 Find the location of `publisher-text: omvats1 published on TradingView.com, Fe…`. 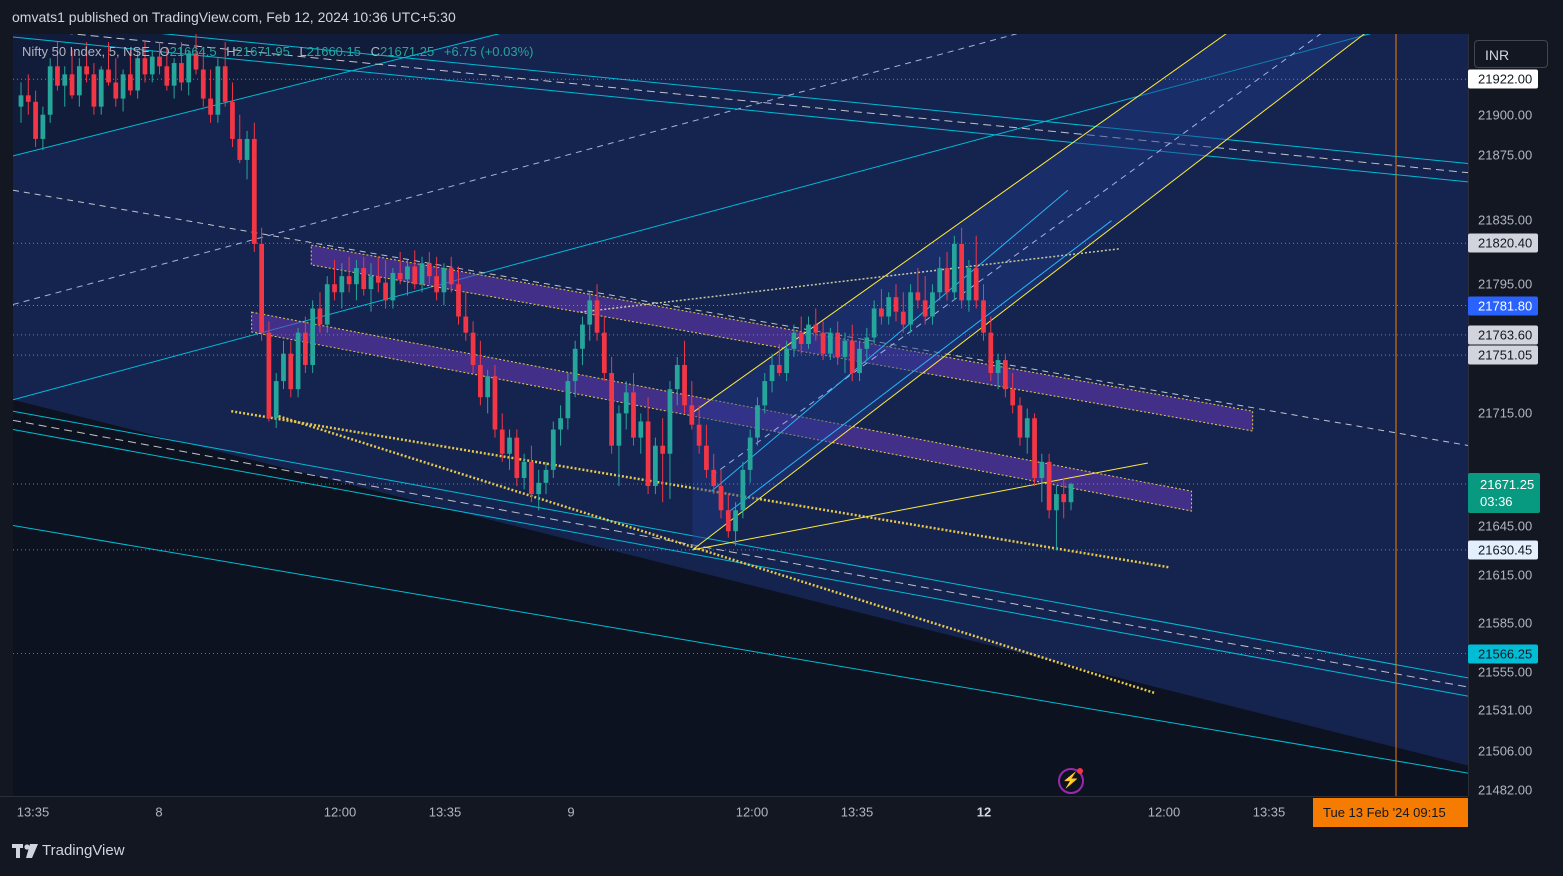

publisher-text: omvats1 published on TradingView.com, Fe… is located at coordinates (234, 17).